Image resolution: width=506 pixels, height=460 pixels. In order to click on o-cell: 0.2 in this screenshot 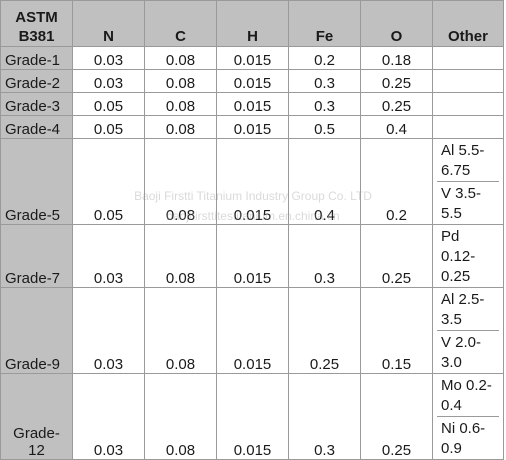, I will do `click(396, 181)`.